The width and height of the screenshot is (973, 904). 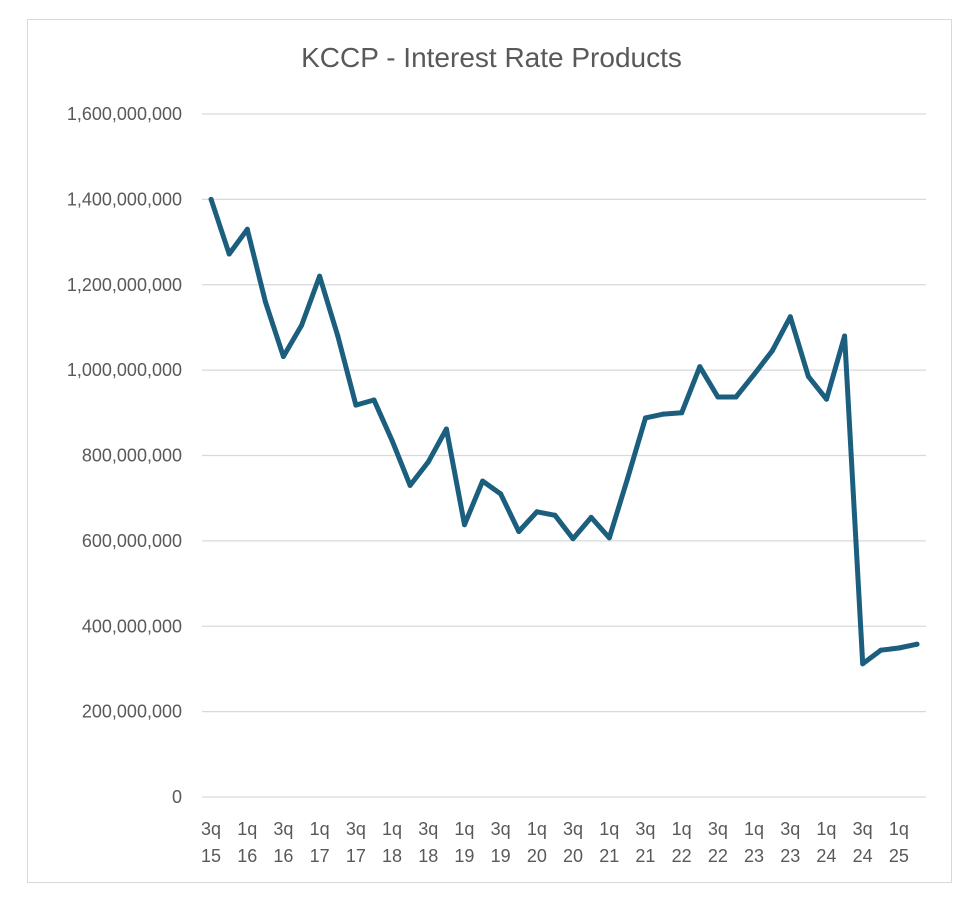 What do you see at coordinates (124, 370) in the screenshot?
I see `y-tick-label: 1,000,000,000` at bounding box center [124, 370].